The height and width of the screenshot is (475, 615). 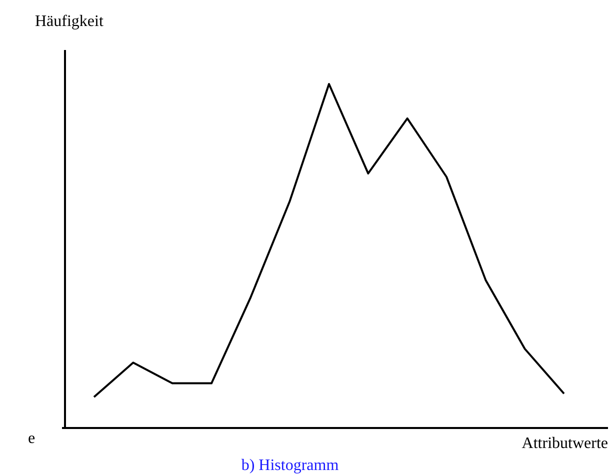 What do you see at coordinates (290, 465) in the screenshot?
I see `text: b) Histogramm` at bounding box center [290, 465].